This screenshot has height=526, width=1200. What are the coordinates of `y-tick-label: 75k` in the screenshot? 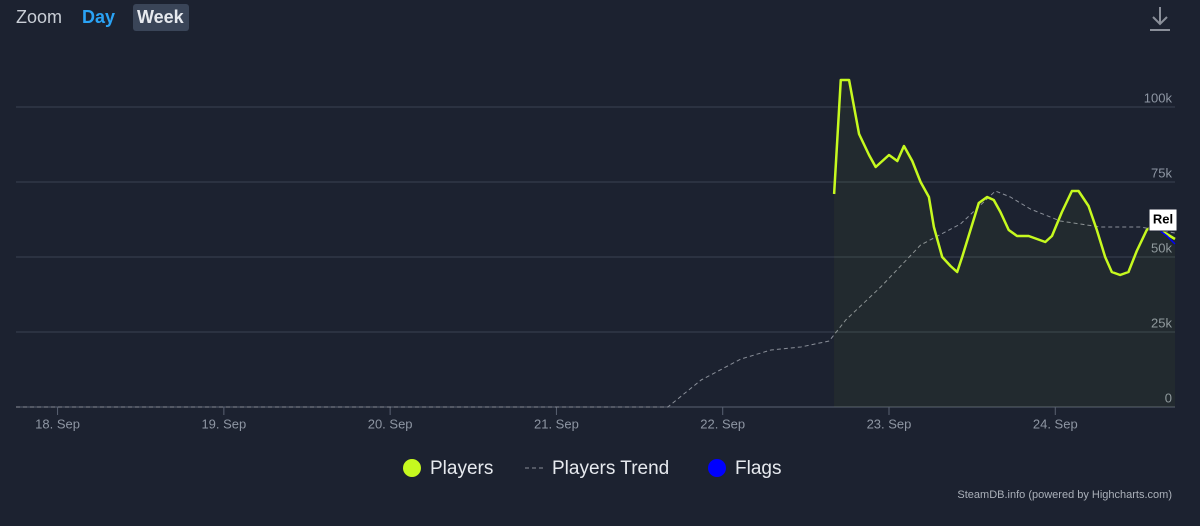 It's located at (1161, 172).